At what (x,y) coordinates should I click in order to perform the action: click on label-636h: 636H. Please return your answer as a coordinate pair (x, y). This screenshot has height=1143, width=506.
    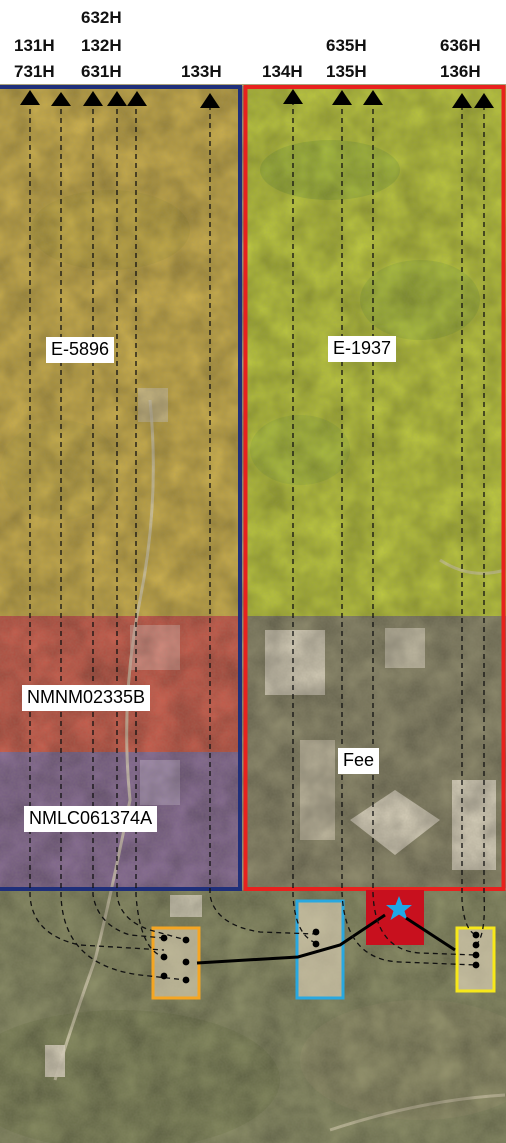
    Looking at the image, I should click on (460, 45).